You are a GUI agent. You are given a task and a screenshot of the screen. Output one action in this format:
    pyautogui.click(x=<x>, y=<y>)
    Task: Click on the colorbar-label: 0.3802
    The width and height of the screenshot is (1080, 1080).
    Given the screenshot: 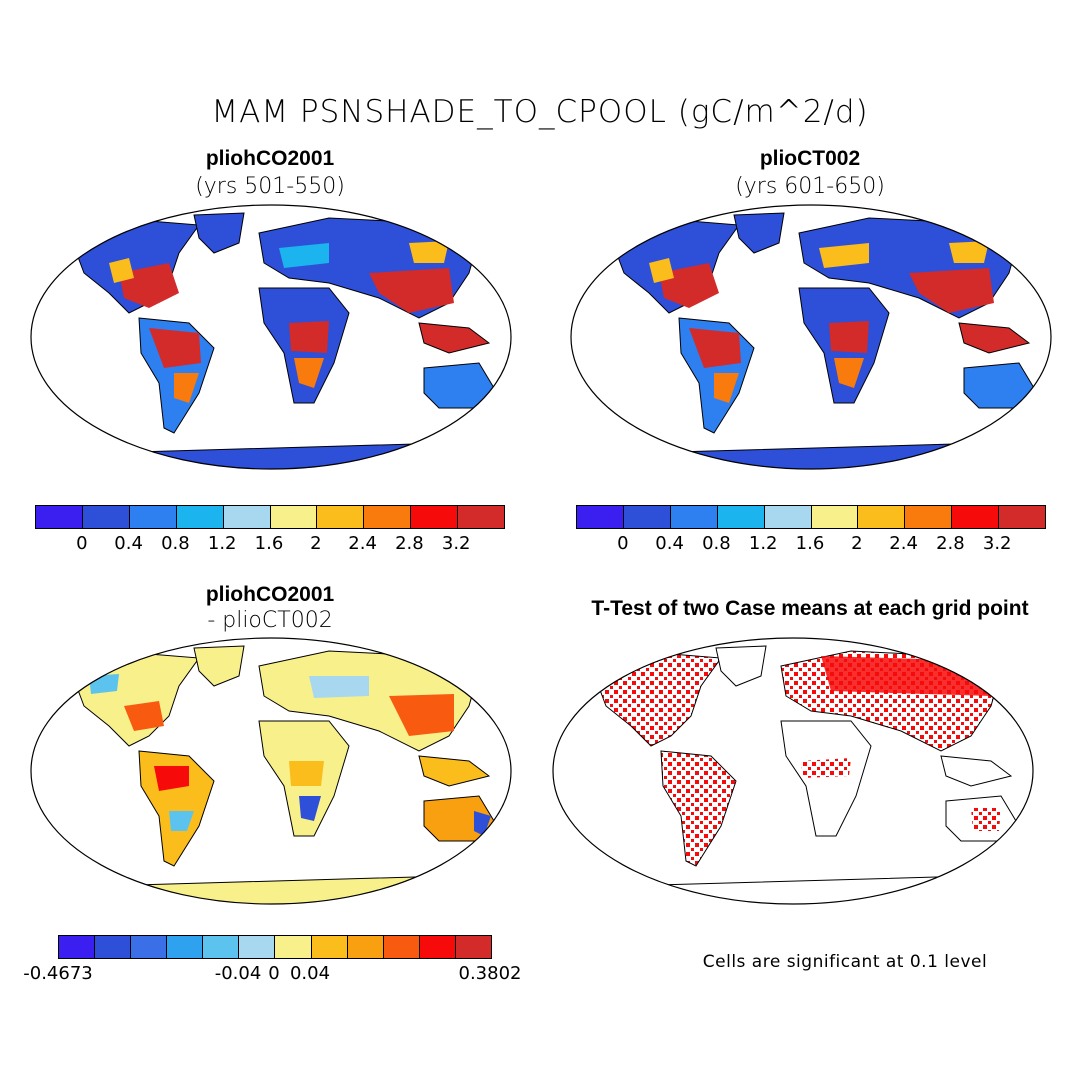 What is the action you would take?
    pyautogui.click(x=490, y=973)
    